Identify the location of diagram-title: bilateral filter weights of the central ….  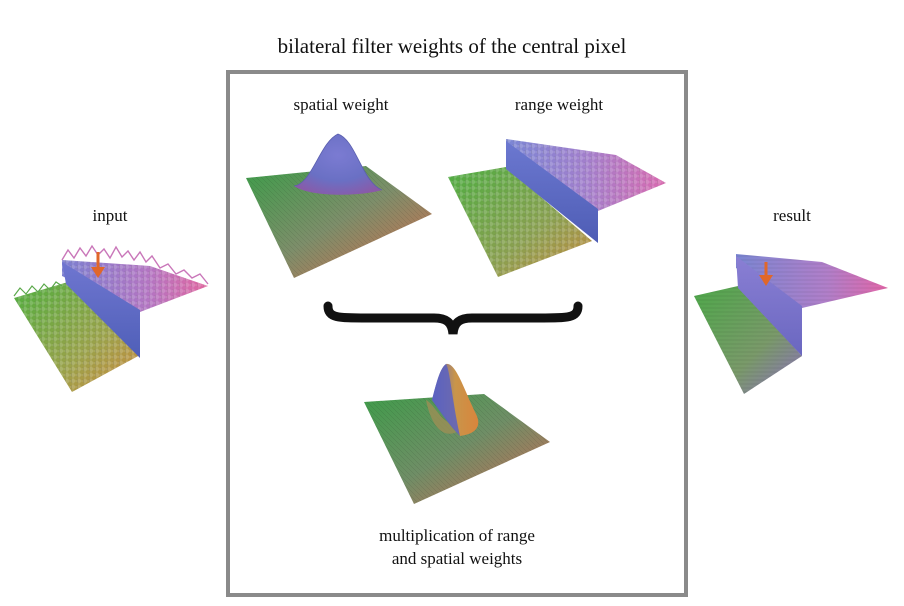
(452, 46).